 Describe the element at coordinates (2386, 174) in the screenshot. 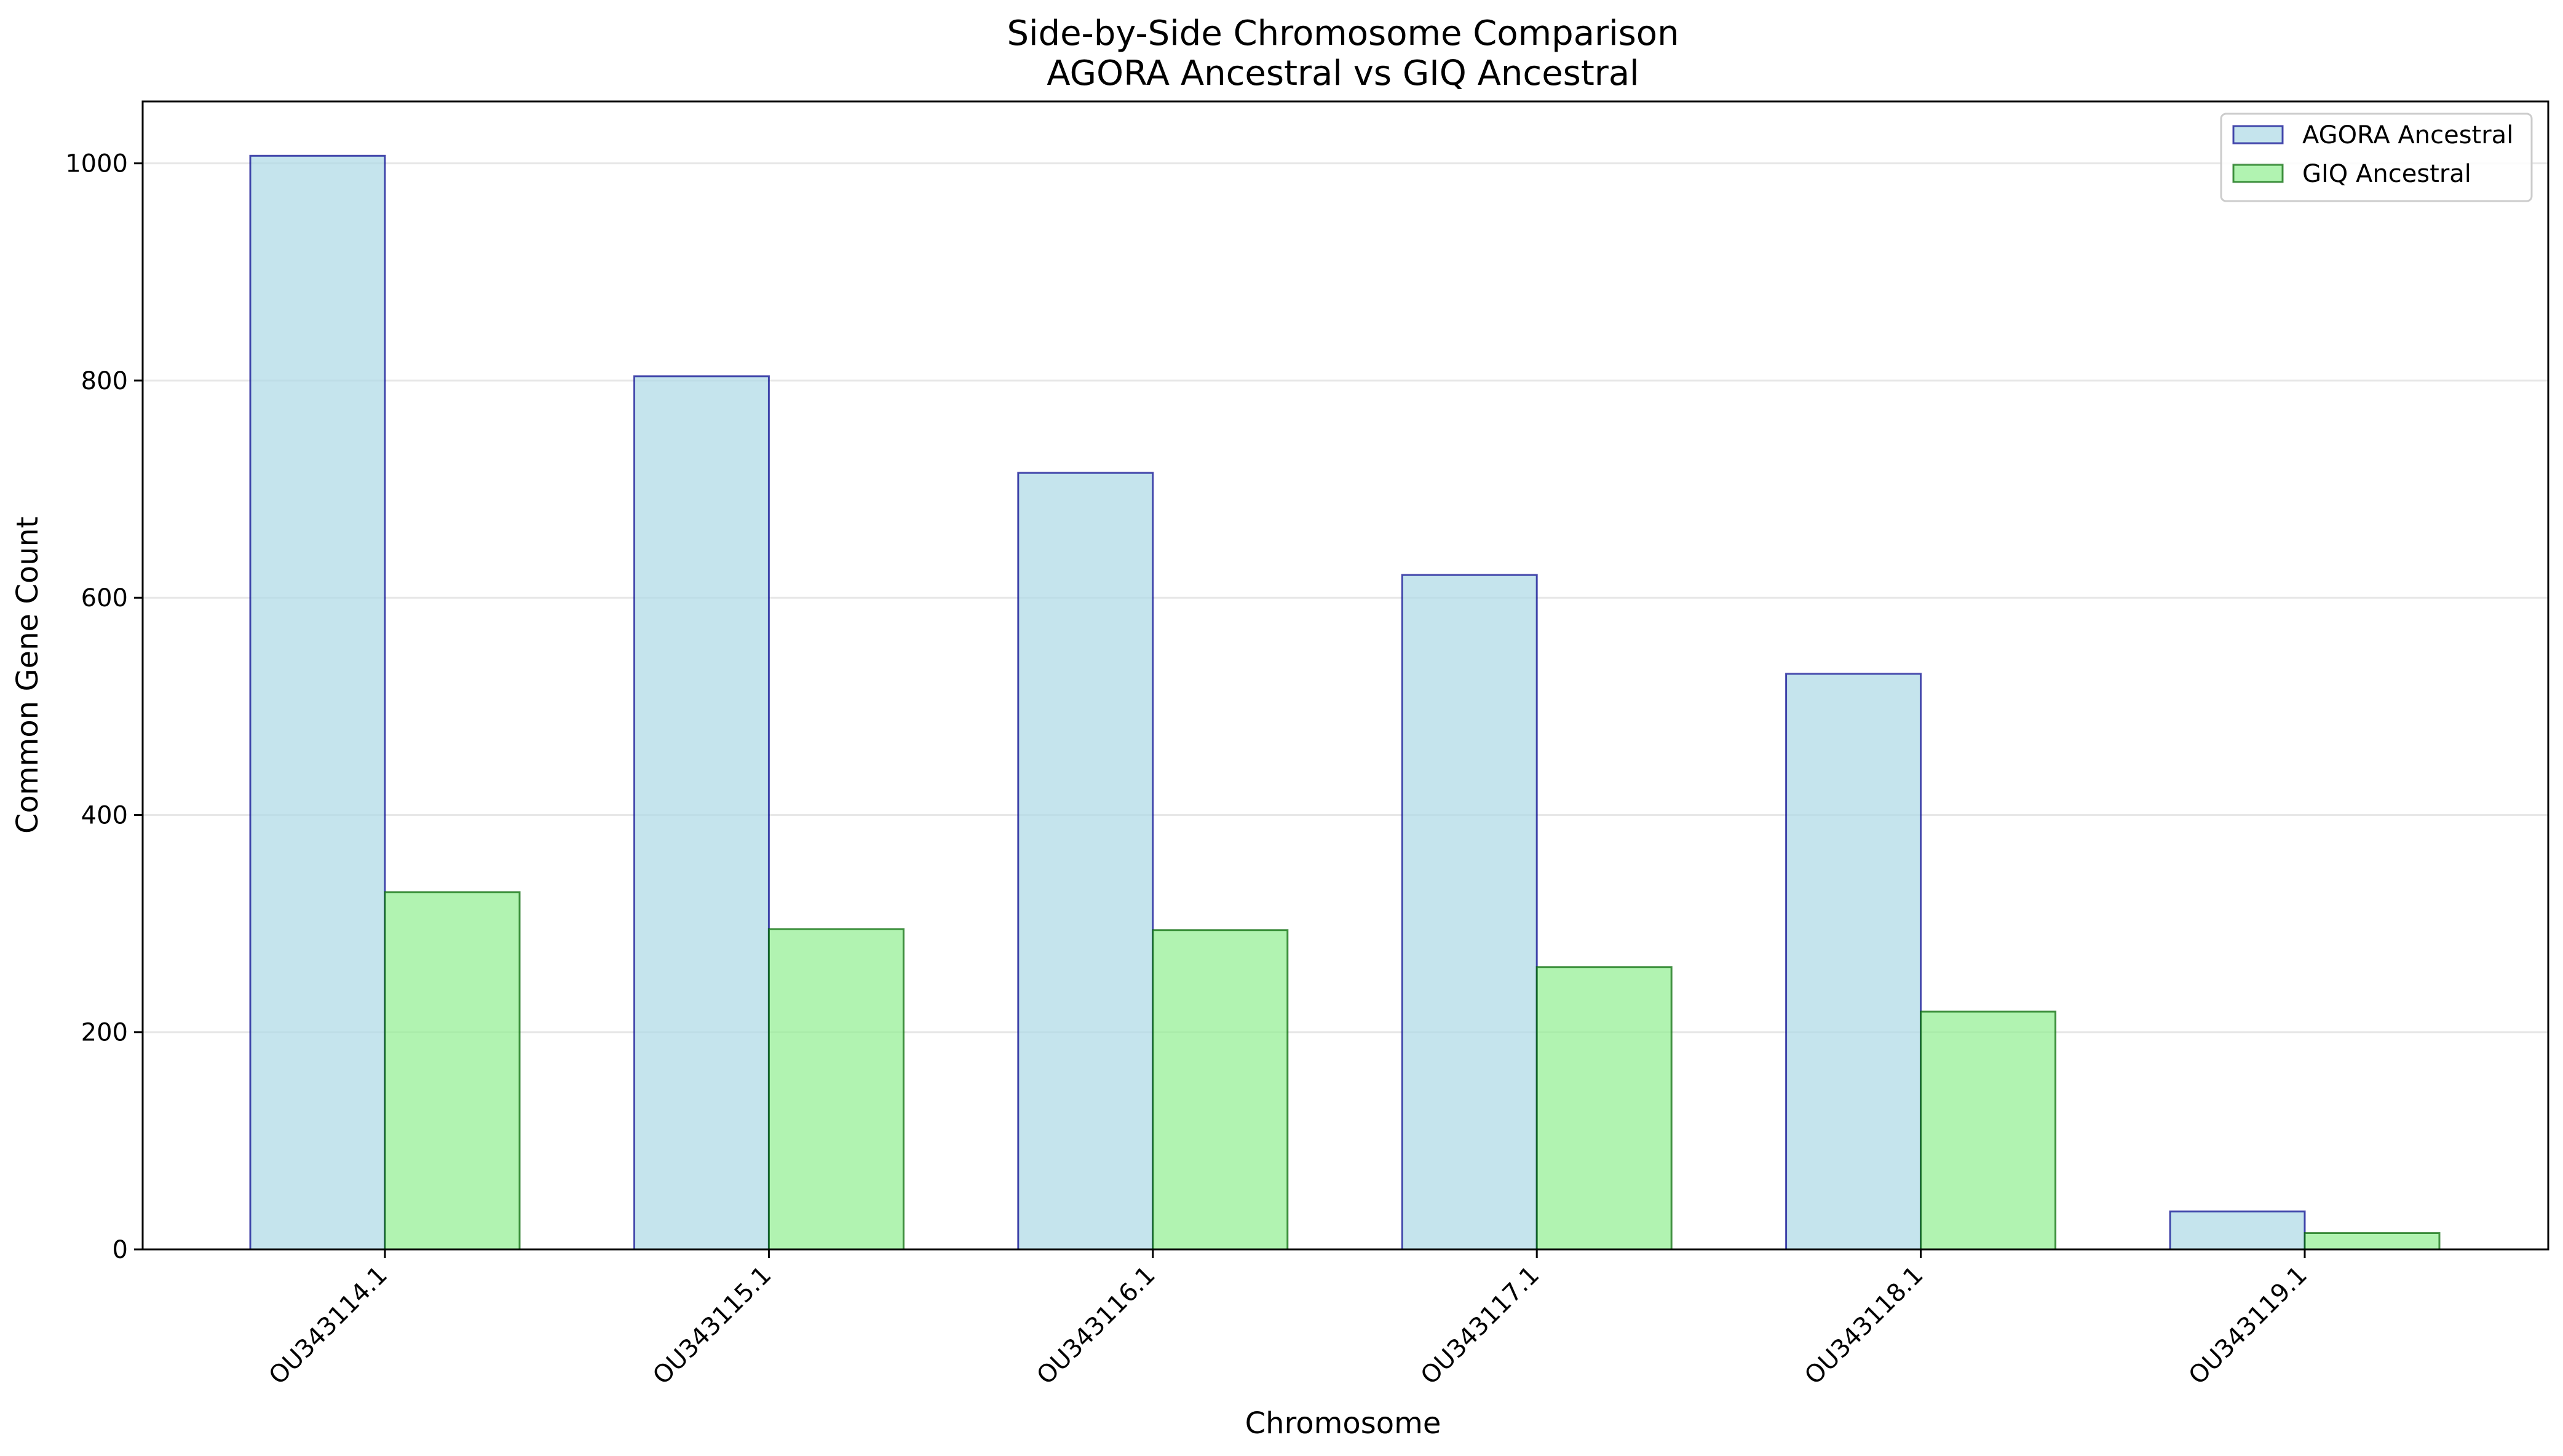

I see `legend-label-giq-ancestral: GIQ Ancestral` at that location.